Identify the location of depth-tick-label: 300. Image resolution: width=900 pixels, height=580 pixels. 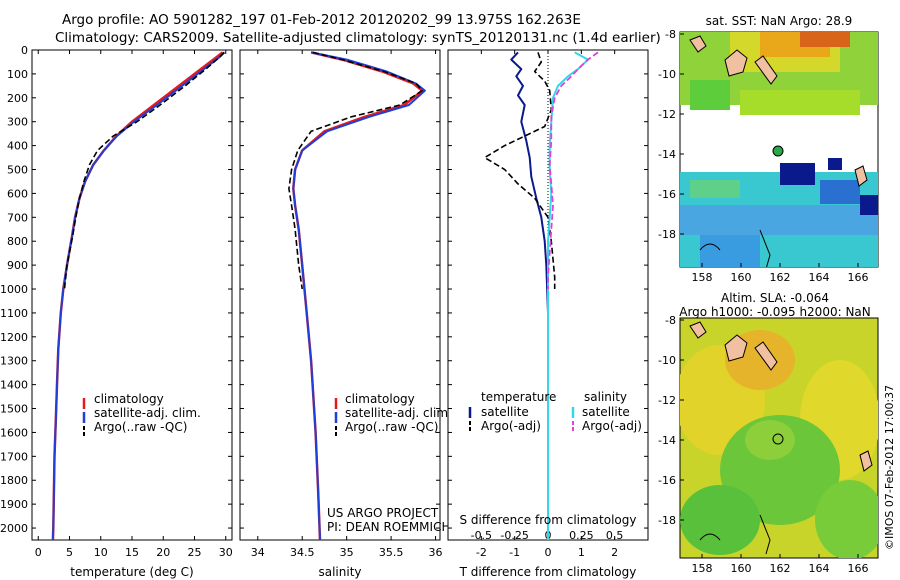
(17, 122).